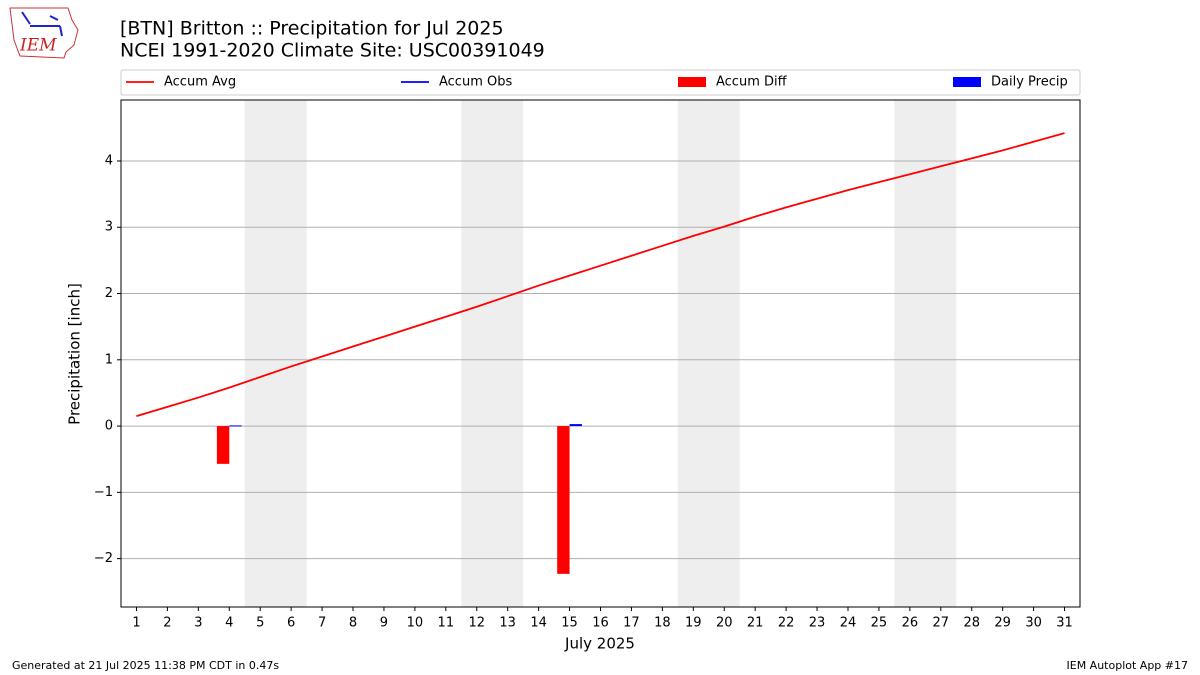 This screenshot has width=1200, height=675. What do you see at coordinates (879, 623) in the screenshot?
I see `x-tick-label: 25` at bounding box center [879, 623].